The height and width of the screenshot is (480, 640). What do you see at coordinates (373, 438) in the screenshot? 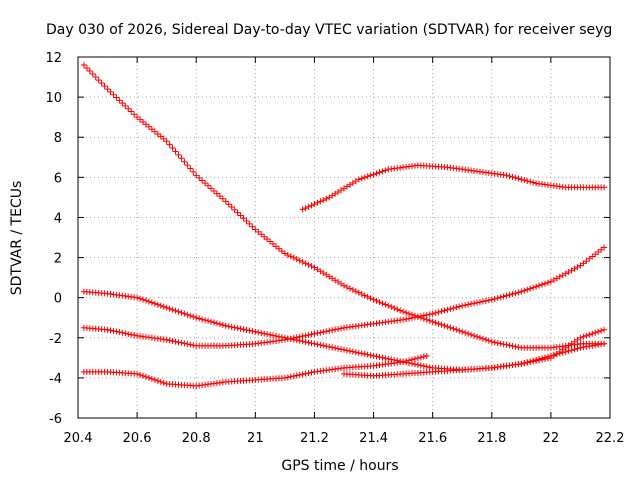
I see `x-tick-label: 21.4` at bounding box center [373, 438].